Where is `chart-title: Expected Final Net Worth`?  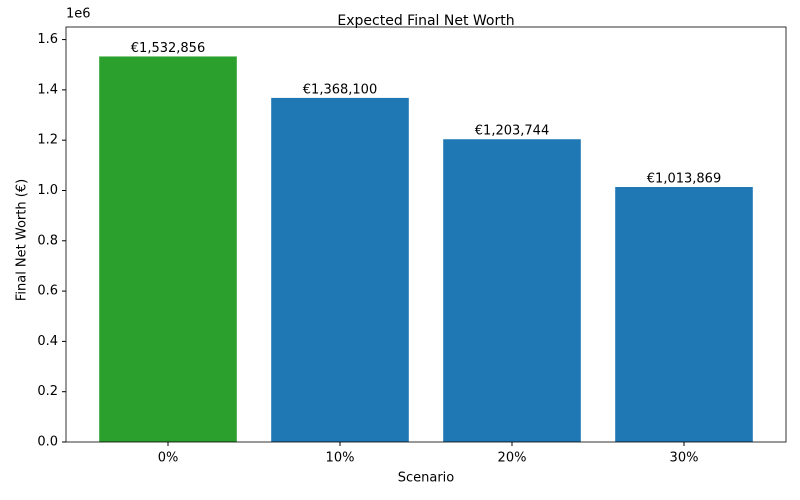
chart-title: Expected Final Net Worth is located at coordinates (425, 21).